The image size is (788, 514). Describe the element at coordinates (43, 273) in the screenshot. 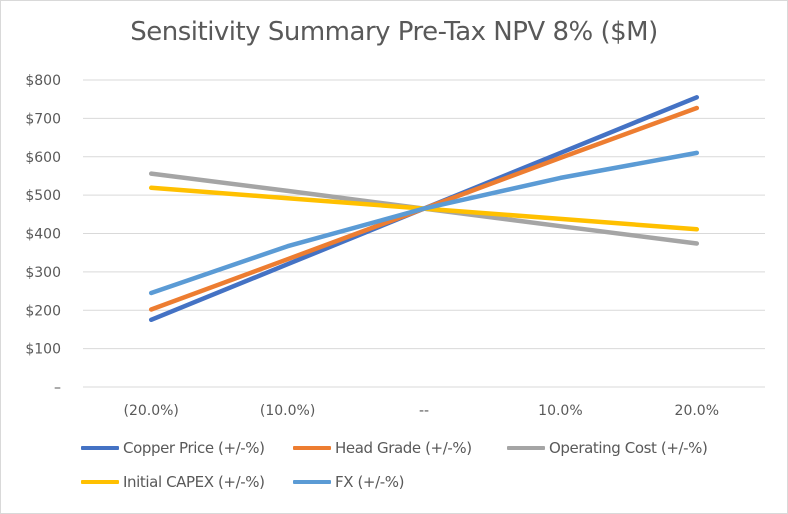

I see `y-tick-label: $300` at that location.